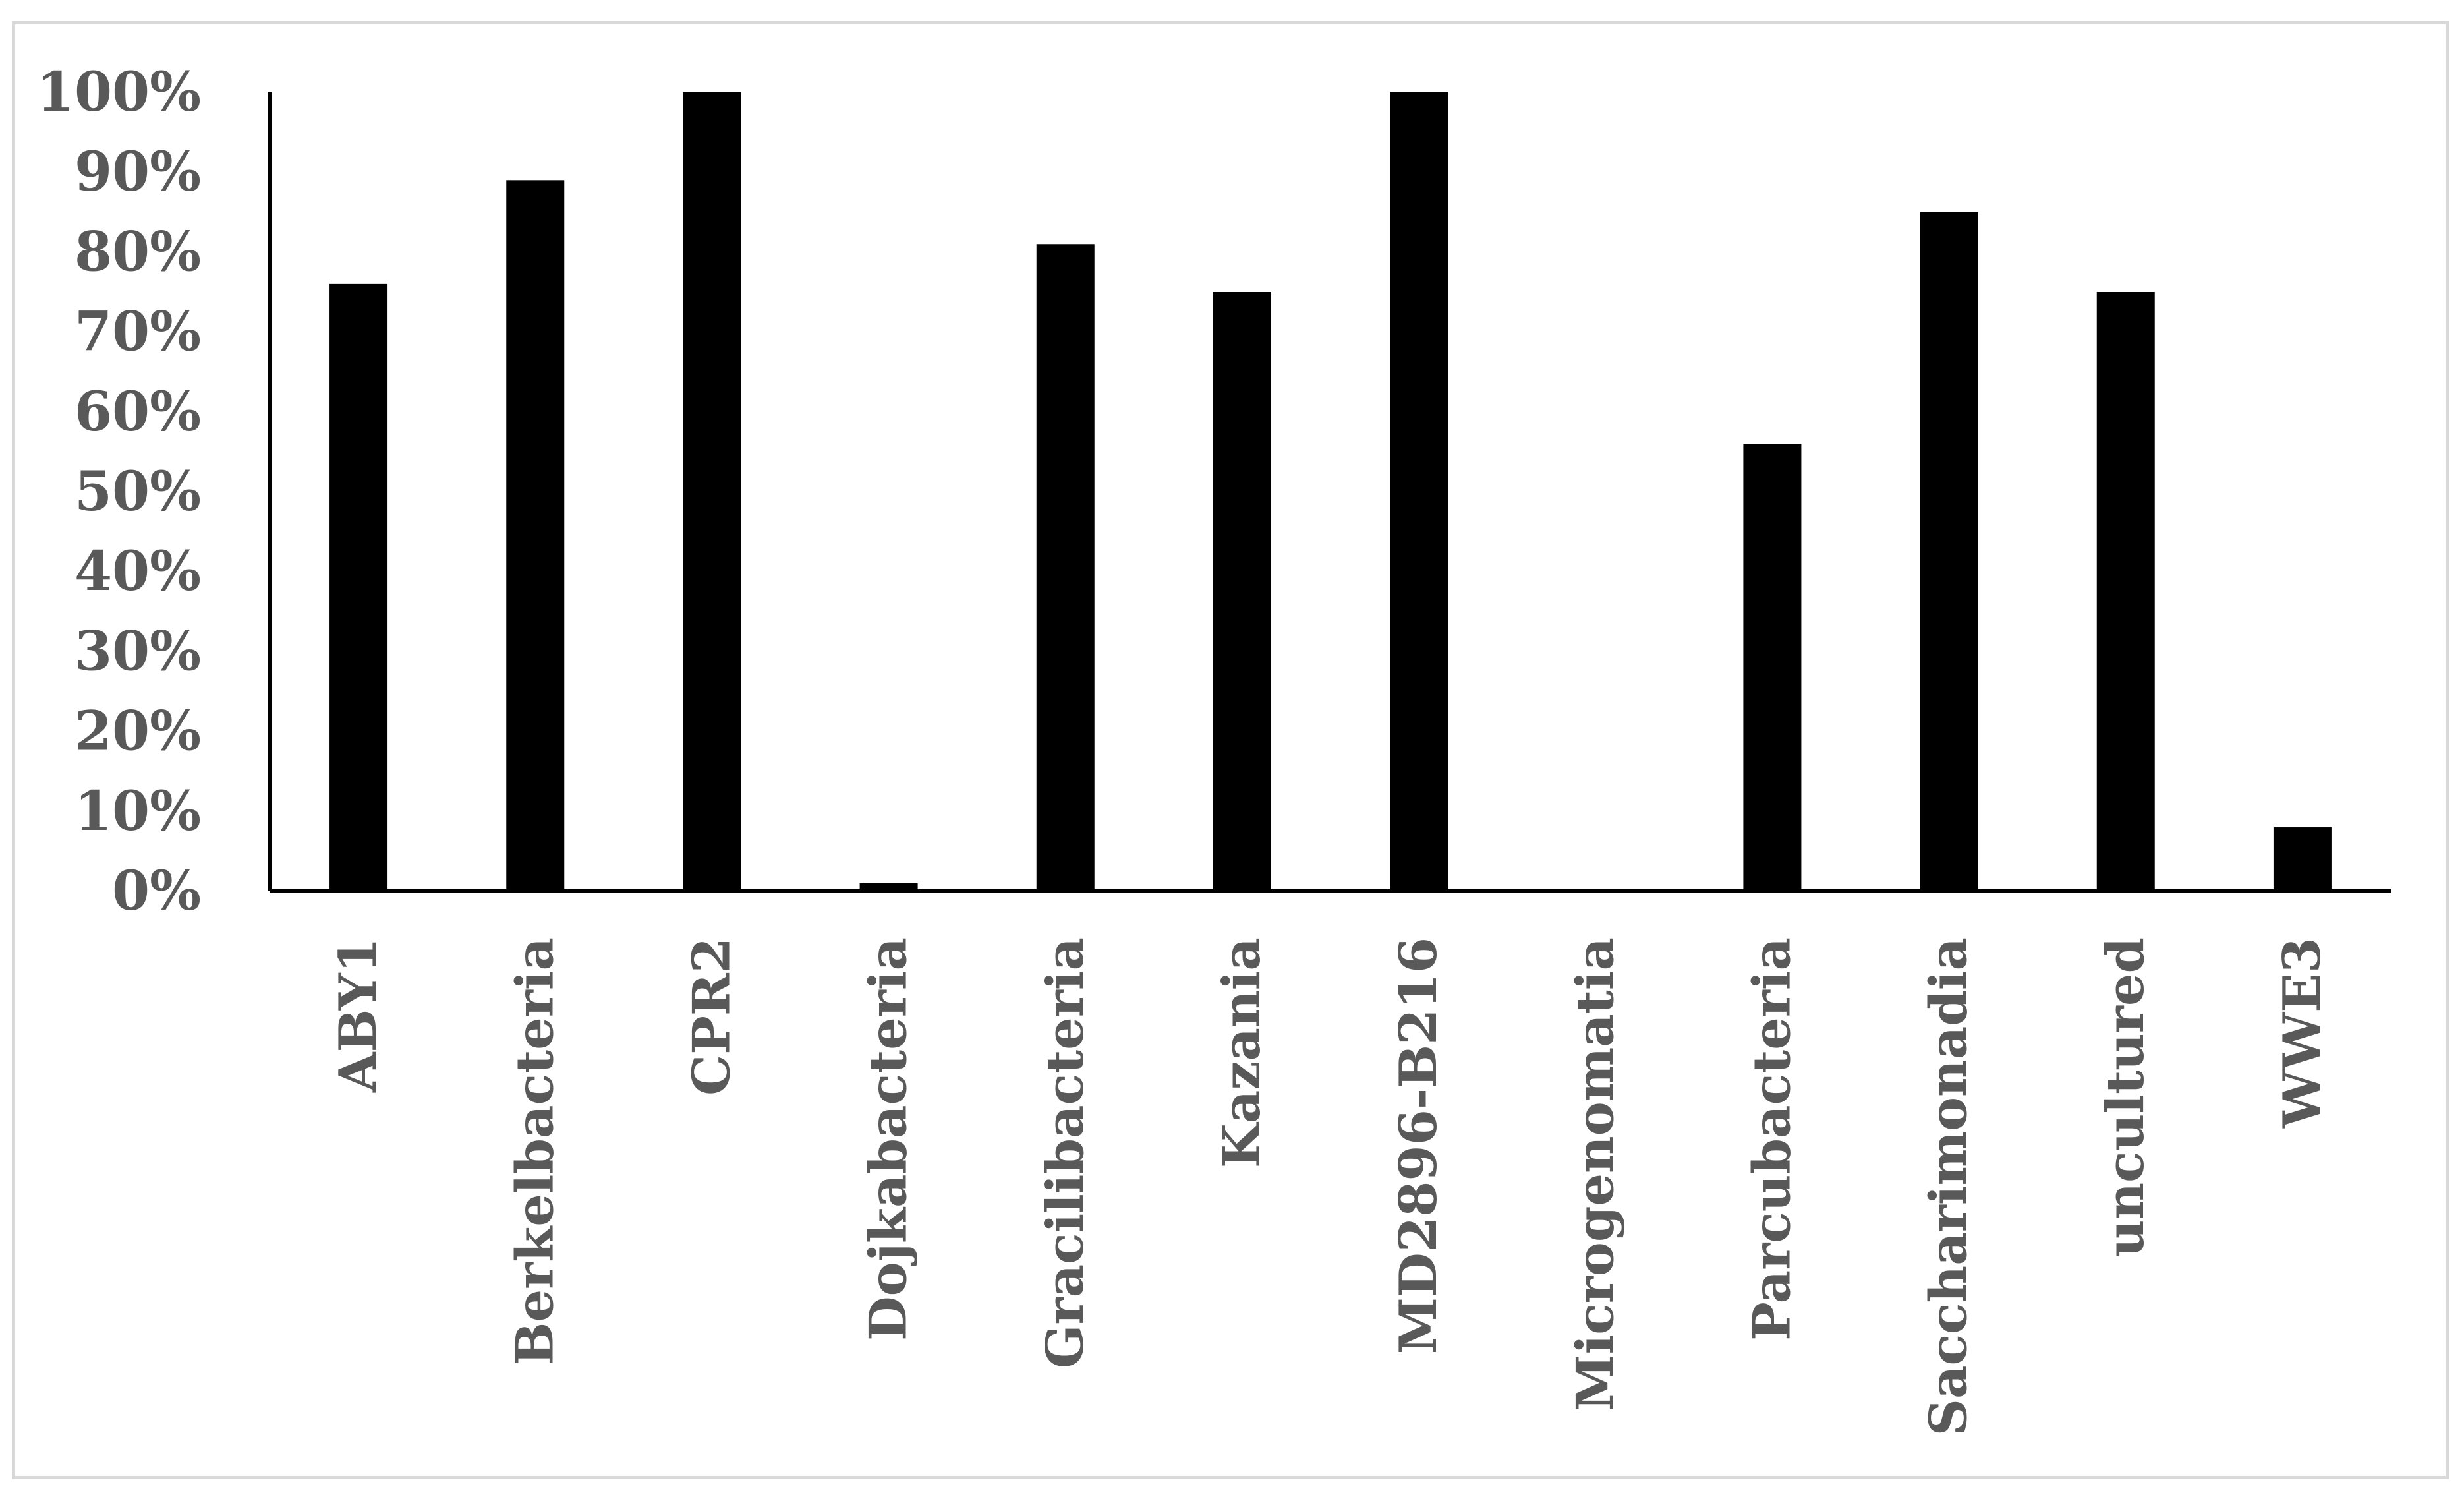 This screenshot has width=2464, height=1497. Describe the element at coordinates (156, 891) in the screenshot. I see `y-tick-label: 0%` at that location.